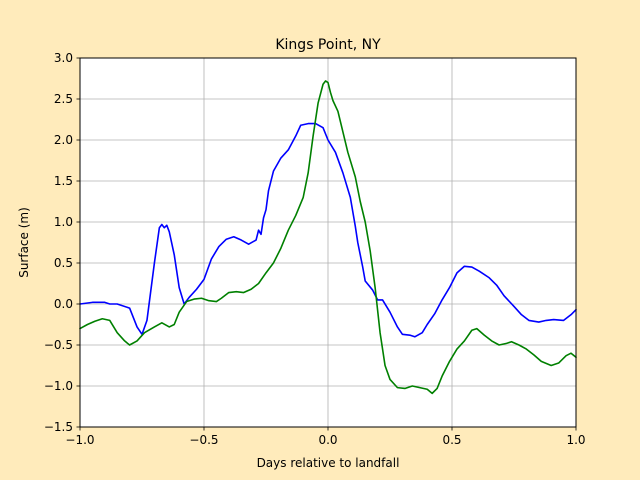 The height and width of the screenshot is (480, 640). Describe the element at coordinates (203, 440) in the screenshot. I see `x-tick-label: −0.5` at that location.